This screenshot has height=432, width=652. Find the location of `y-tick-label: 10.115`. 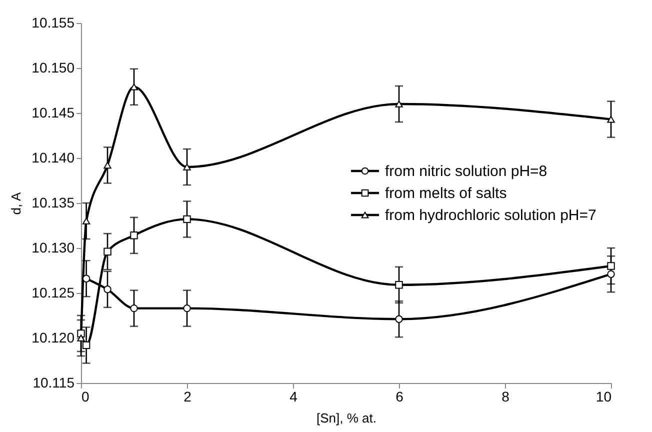

y-tick-label: 10.115 is located at coordinates (53, 382).